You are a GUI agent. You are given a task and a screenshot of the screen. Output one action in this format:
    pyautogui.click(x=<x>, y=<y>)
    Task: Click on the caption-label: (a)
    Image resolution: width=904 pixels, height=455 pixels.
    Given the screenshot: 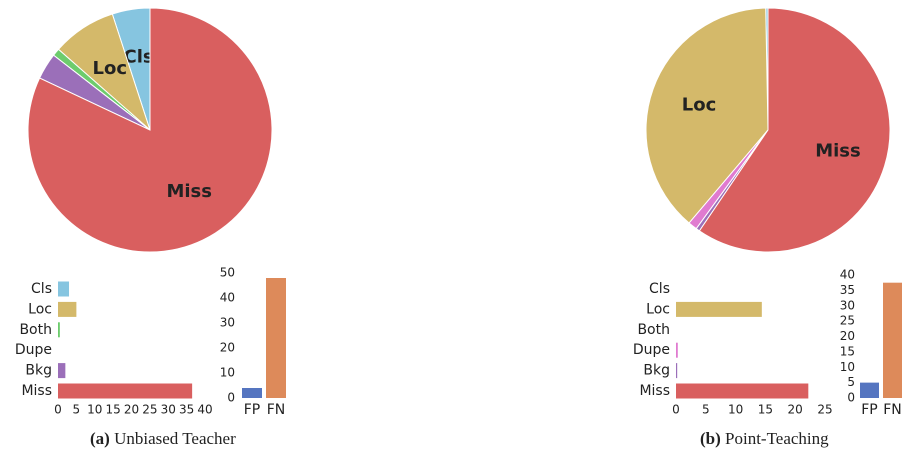 What is the action you would take?
    pyautogui.click(x=100, y=438)
    